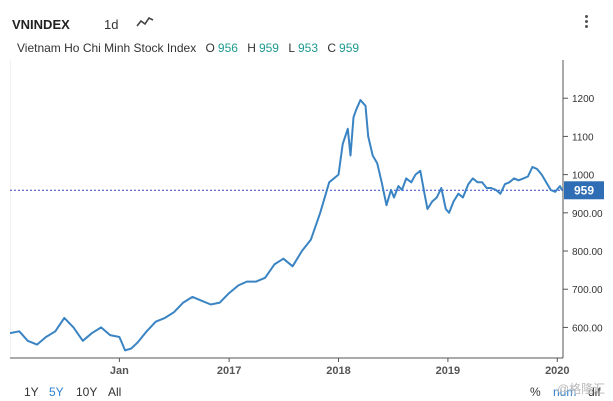  Describe the element at coordinates (227, 48) in the screenshot. I see `legend-open-value: 956` at that location.